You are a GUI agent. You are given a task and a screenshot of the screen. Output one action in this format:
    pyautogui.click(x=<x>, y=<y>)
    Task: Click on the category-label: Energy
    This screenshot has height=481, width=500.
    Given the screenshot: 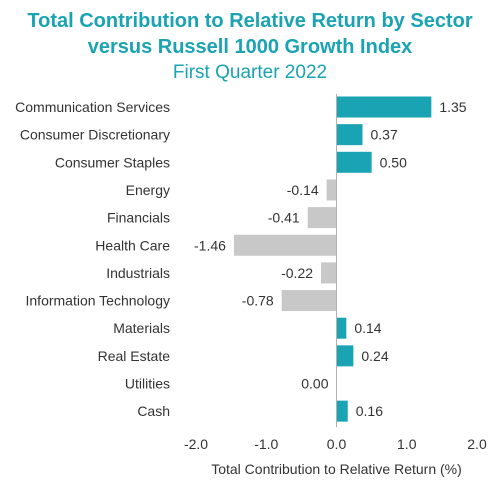 What is the action you would take?
    pyautogui.click(x=148, y=190)
    